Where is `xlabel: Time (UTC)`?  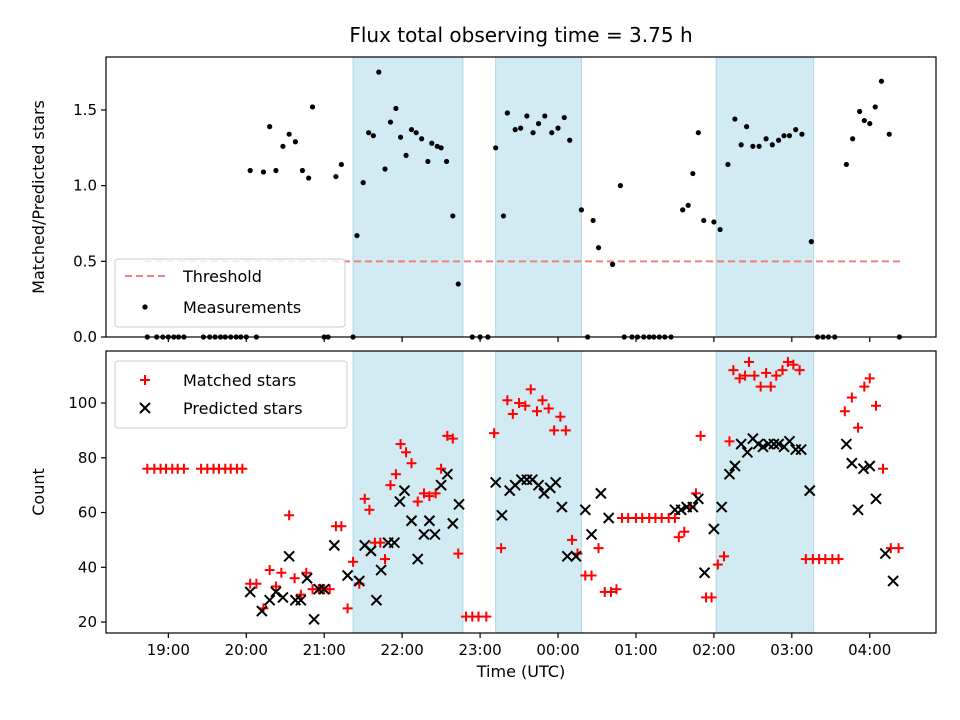 xlabel: Time (UTC) is located at coordinates (520, 671).